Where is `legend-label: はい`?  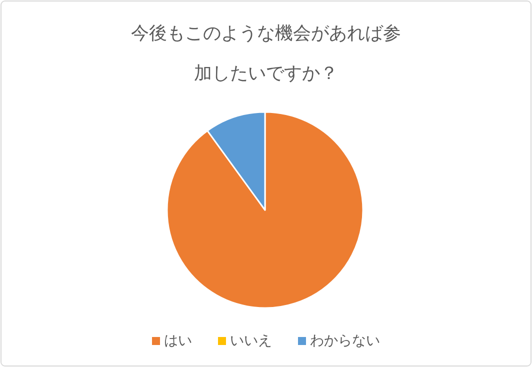 legend-label: はい is located at coordinates (178, 341).